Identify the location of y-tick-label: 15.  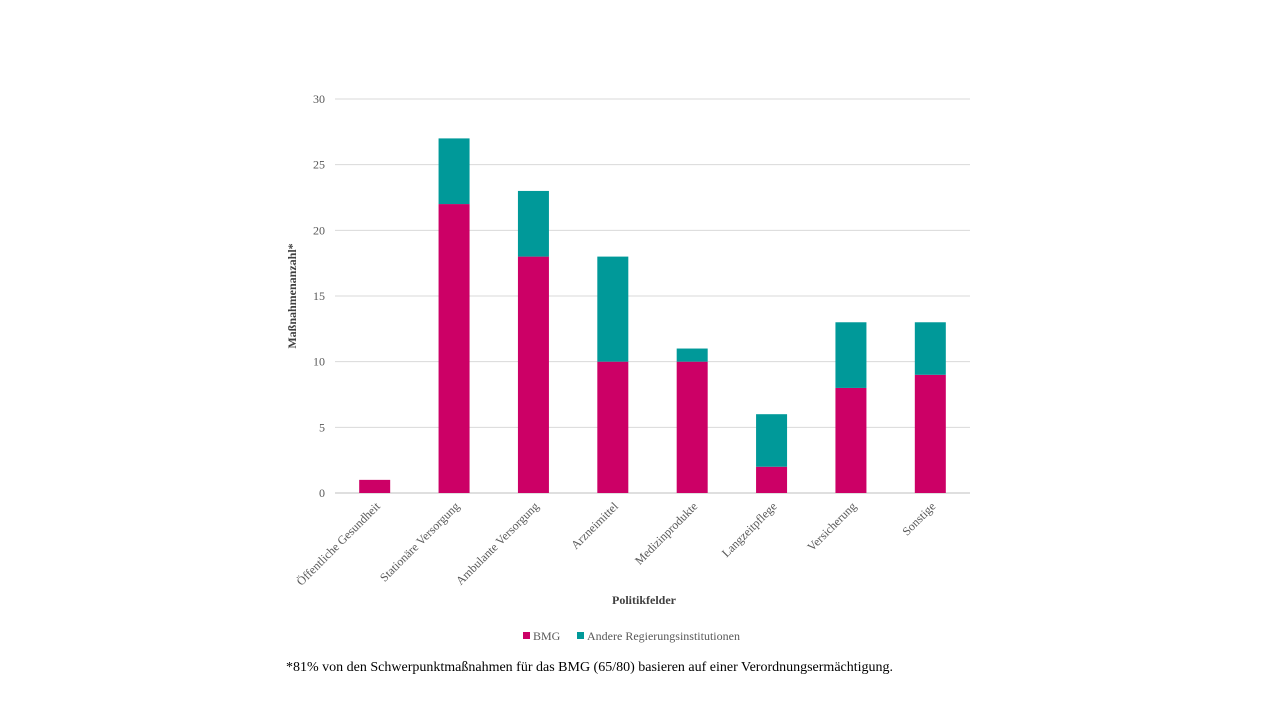
(319, 296).